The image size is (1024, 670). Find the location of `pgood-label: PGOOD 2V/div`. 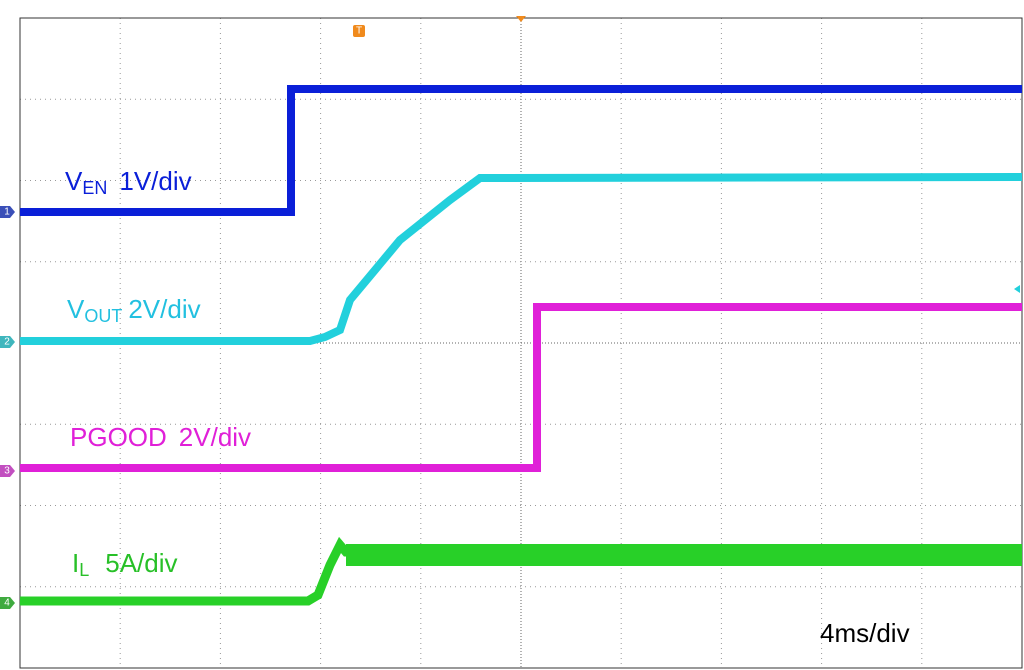

pgood-label: PGOOD 2V/div is located at coordinates (160, 437).